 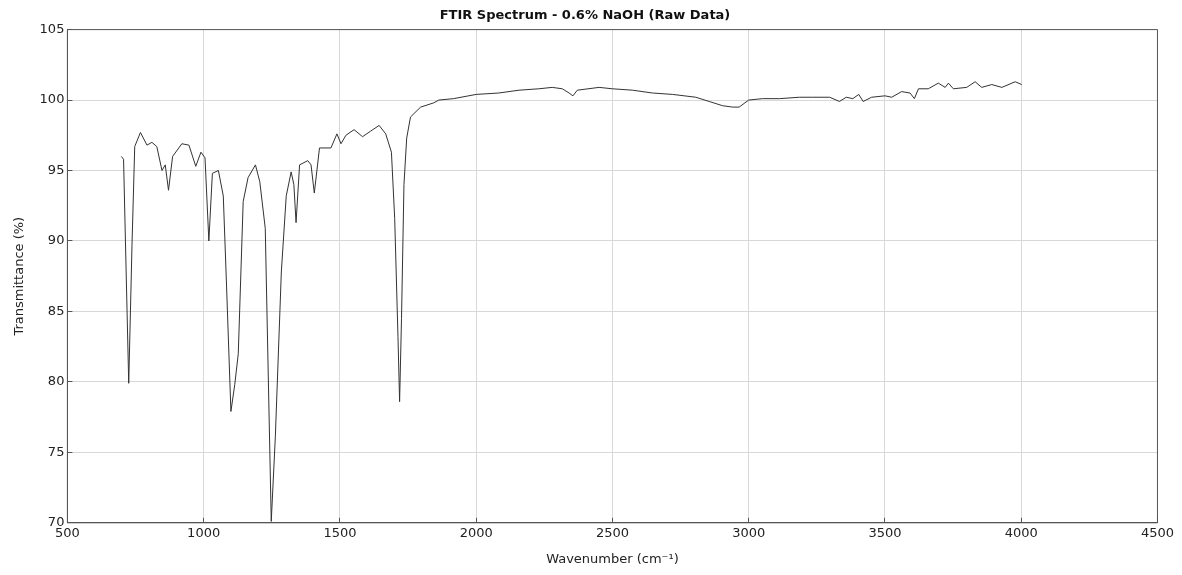 What do you see at coordinates (56, 451) in the screenshot?
I see `y-tick-label: 75` at bounding box center [56, 451].